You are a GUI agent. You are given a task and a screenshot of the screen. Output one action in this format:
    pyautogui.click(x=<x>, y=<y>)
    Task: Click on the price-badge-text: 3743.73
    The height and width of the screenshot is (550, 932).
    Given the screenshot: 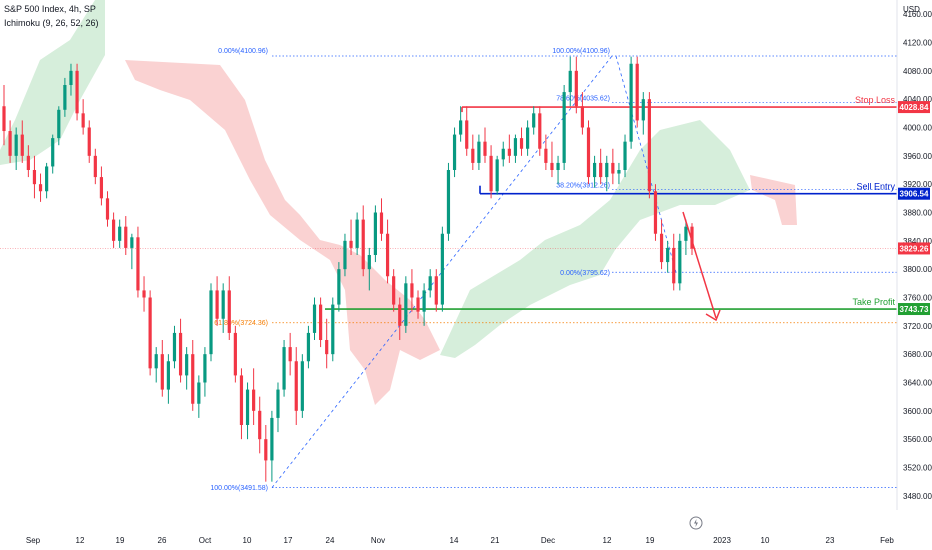 What is the action you would take?
    pyautogui.click(x=914, y=309)
    